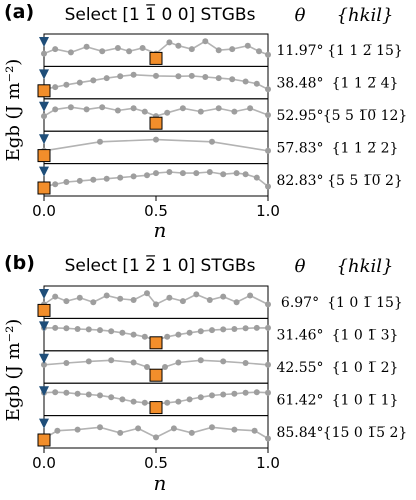 Image resolution: width=416 pixels, height=500 pixels. What do you see at coordinates (365, 116) in the screenshot?
I see `hkil-label: {5 5 1̅0̅ 12}` at bounding box center [365, 116].